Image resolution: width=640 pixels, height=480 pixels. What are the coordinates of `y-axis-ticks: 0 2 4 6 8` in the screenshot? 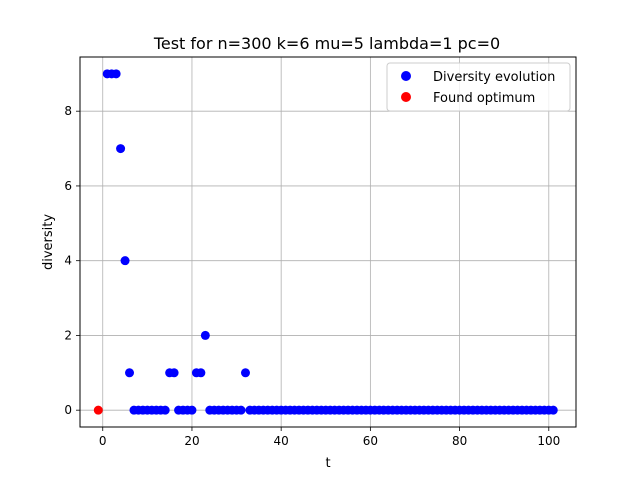 It's located at (72, 260).